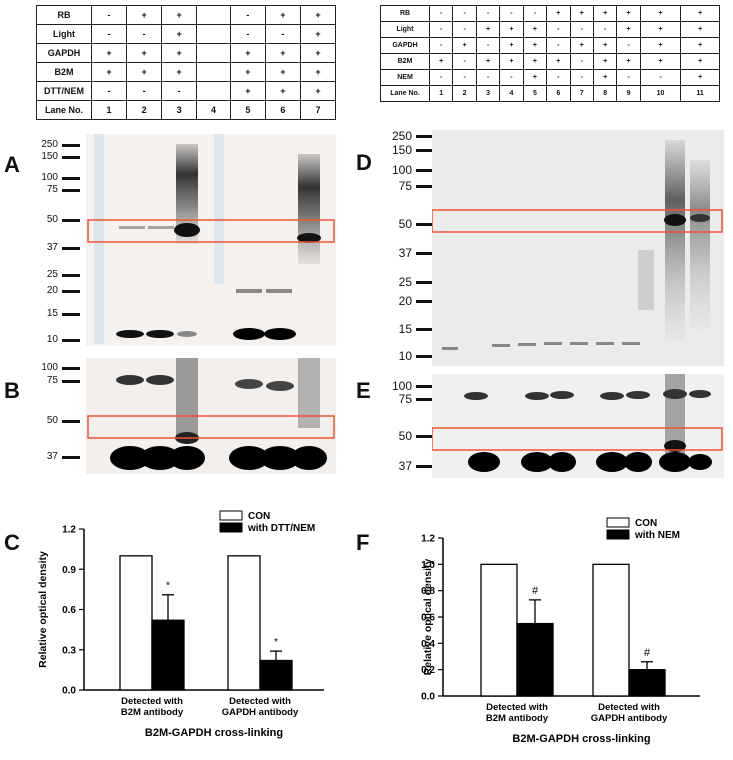  What do you see at coordinates (186, 72) in the screenshot?
I see `table-row: B2M + + + + + +` at bounding box center [186, 72].